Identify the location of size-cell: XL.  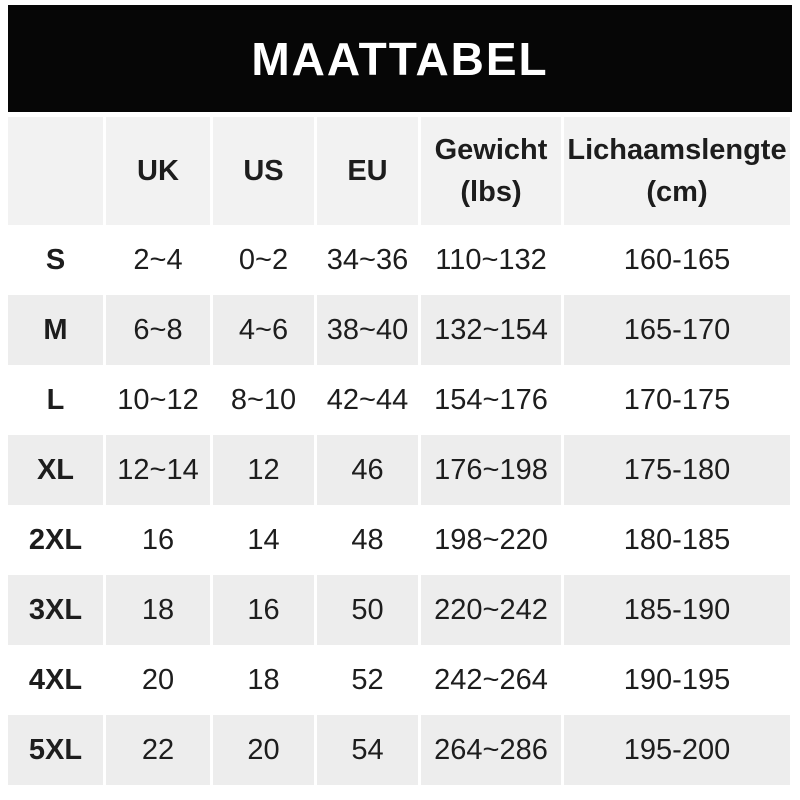
(55, 470).